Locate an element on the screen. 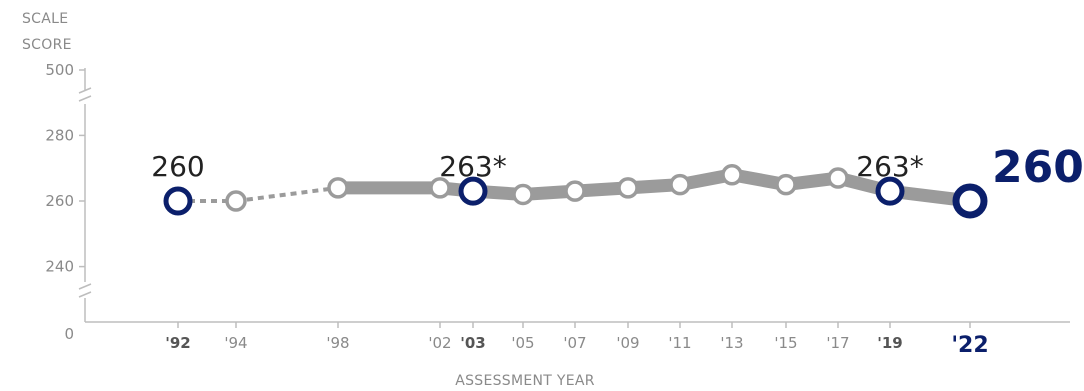 Image resolution: width=1084 pixels, height=391 pixels. x-tick-label: '09 is located at coordinates (627, 343).